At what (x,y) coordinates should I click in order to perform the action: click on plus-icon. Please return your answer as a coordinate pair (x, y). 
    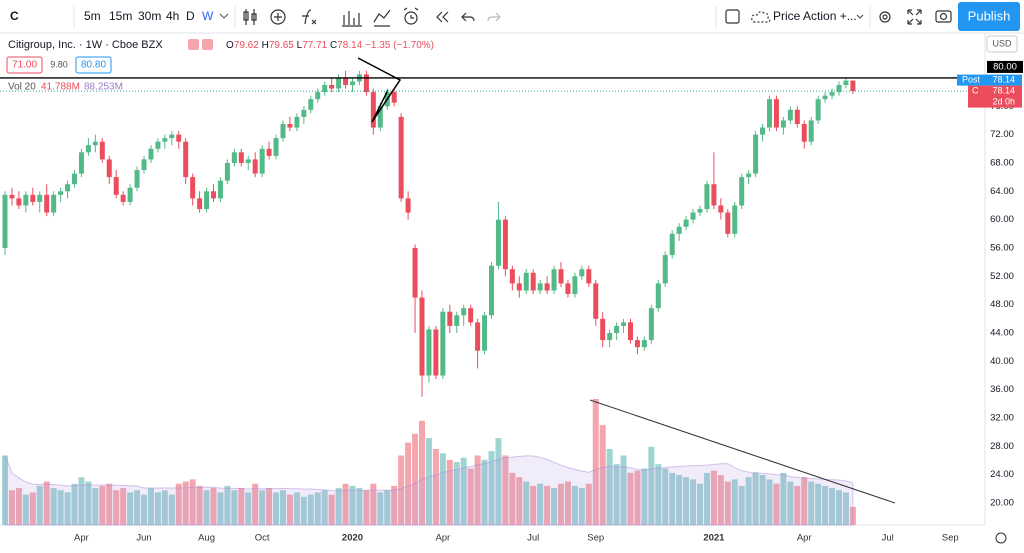
    Looking at the image, I should click on (278, 17).